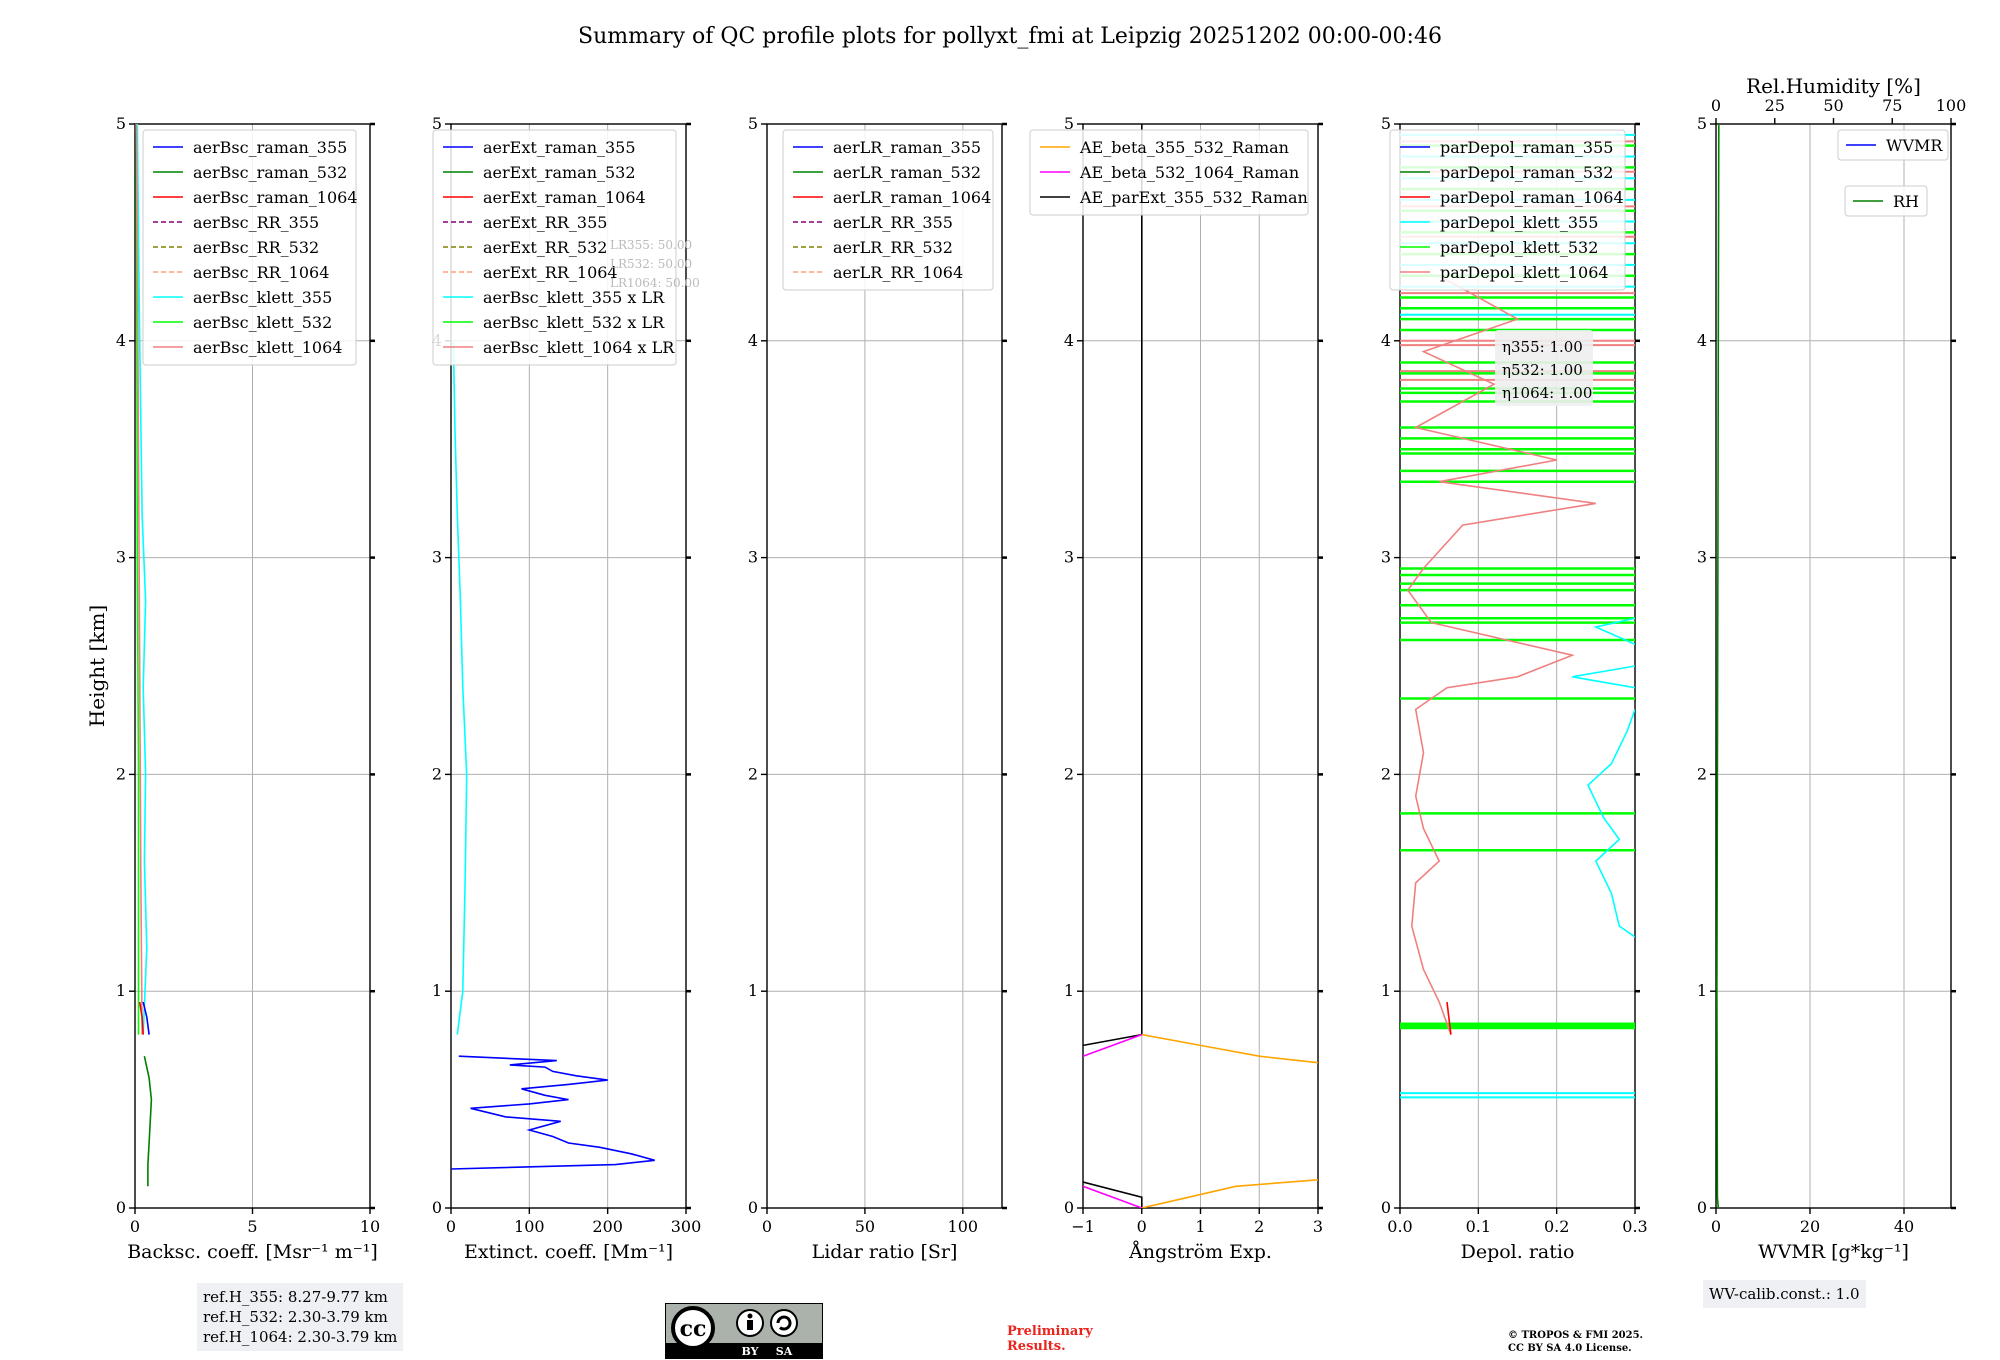 The height and width of the screenshot is (1360, 2000). What do you see at coordinates (252, 1252) in the screenshot?
I see `x-axis-label: Backsc. coeff. [Msr⁻¹ m⁻¹]` at bounding box center [252, 1252].